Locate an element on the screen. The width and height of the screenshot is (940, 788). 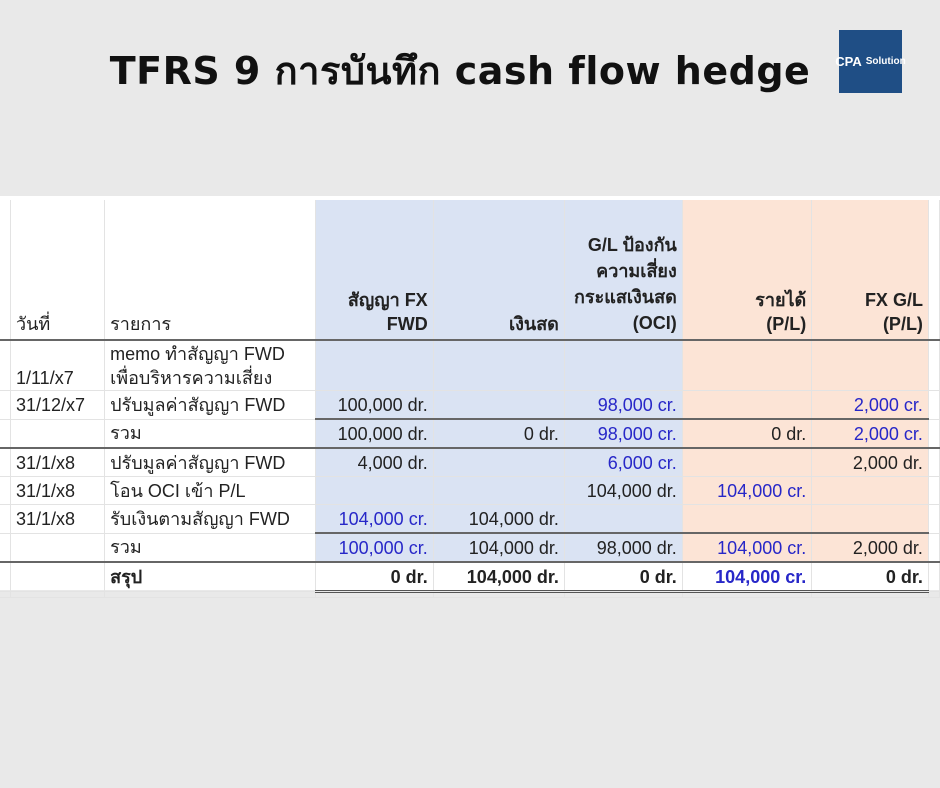
oci-cell: 6,000 cr. is located at coordinates (623, 462).